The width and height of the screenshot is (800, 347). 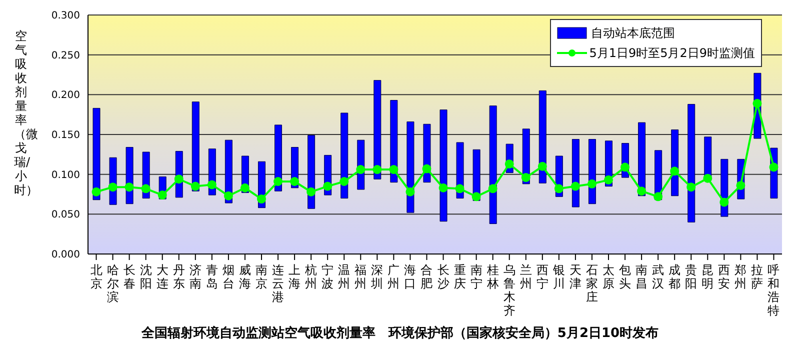 I want to click on y-tick-label: 0.300, so click(x=65, y=16).